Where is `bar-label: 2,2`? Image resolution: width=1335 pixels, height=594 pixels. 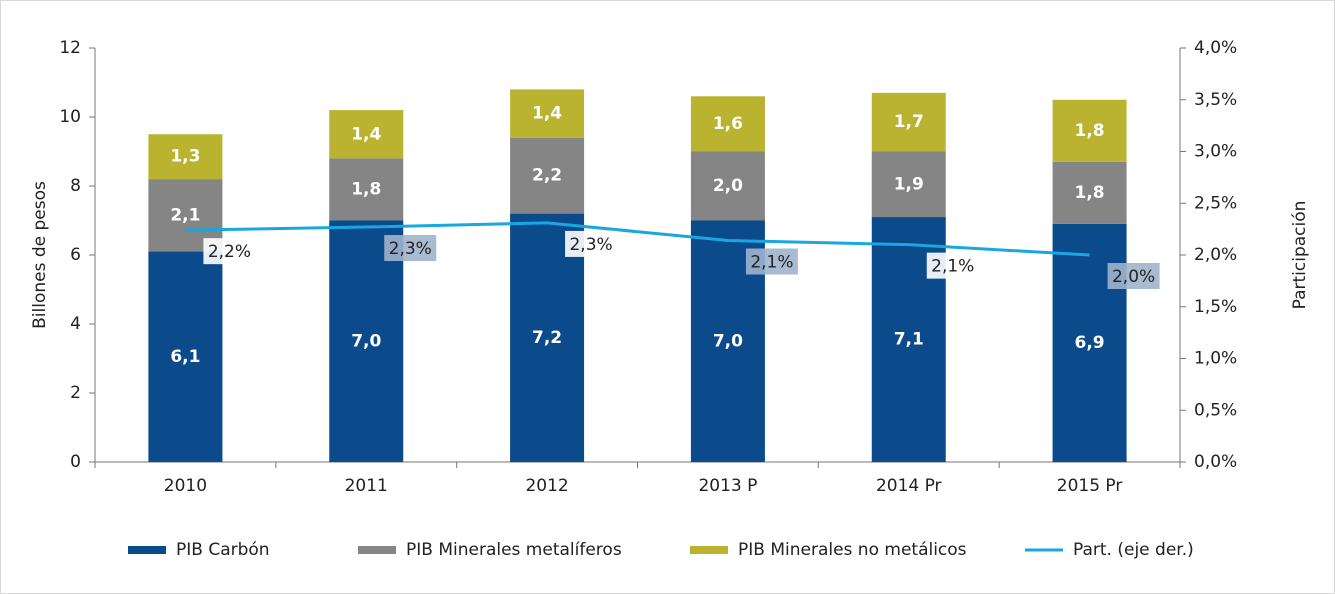
bar-label: 2,2 is located at coordinates (547, 176).